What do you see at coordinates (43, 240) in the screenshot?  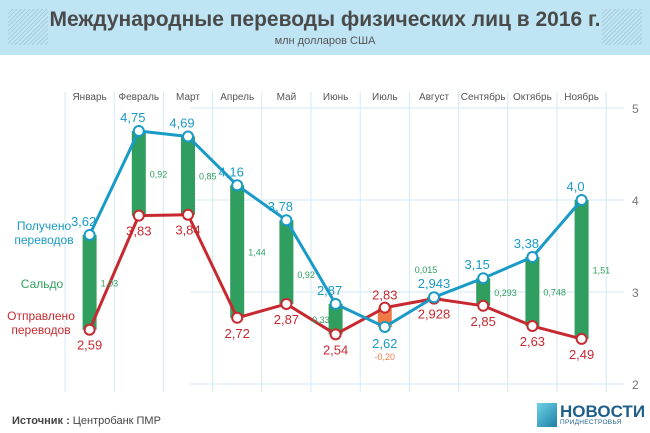 I see `legend-received-line2: переводов` at bounding box center [43, 240].